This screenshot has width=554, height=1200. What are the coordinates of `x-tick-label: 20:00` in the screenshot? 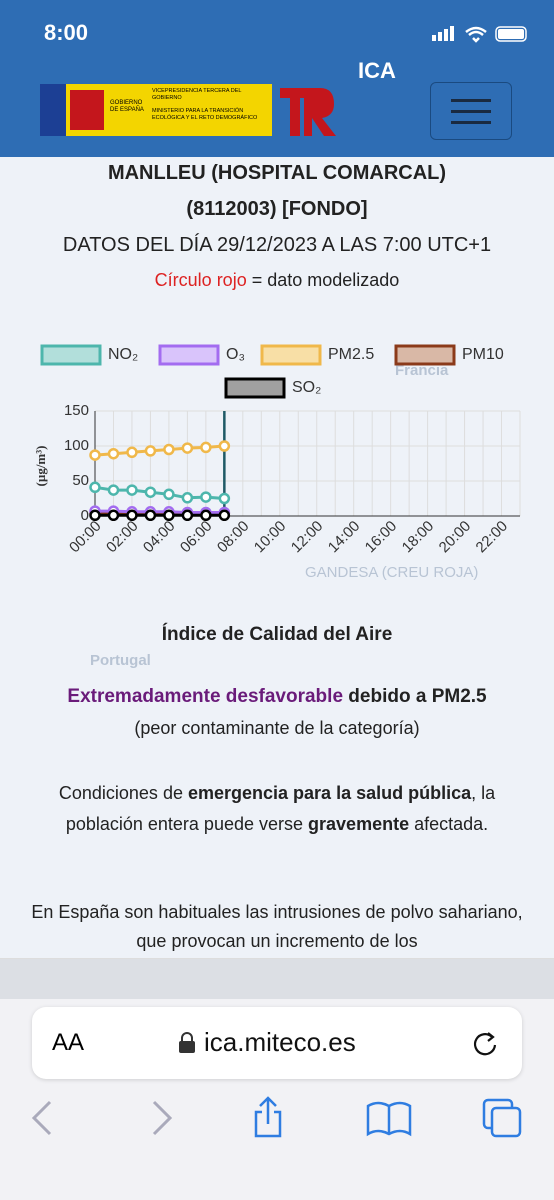 It's located at (455, 537).